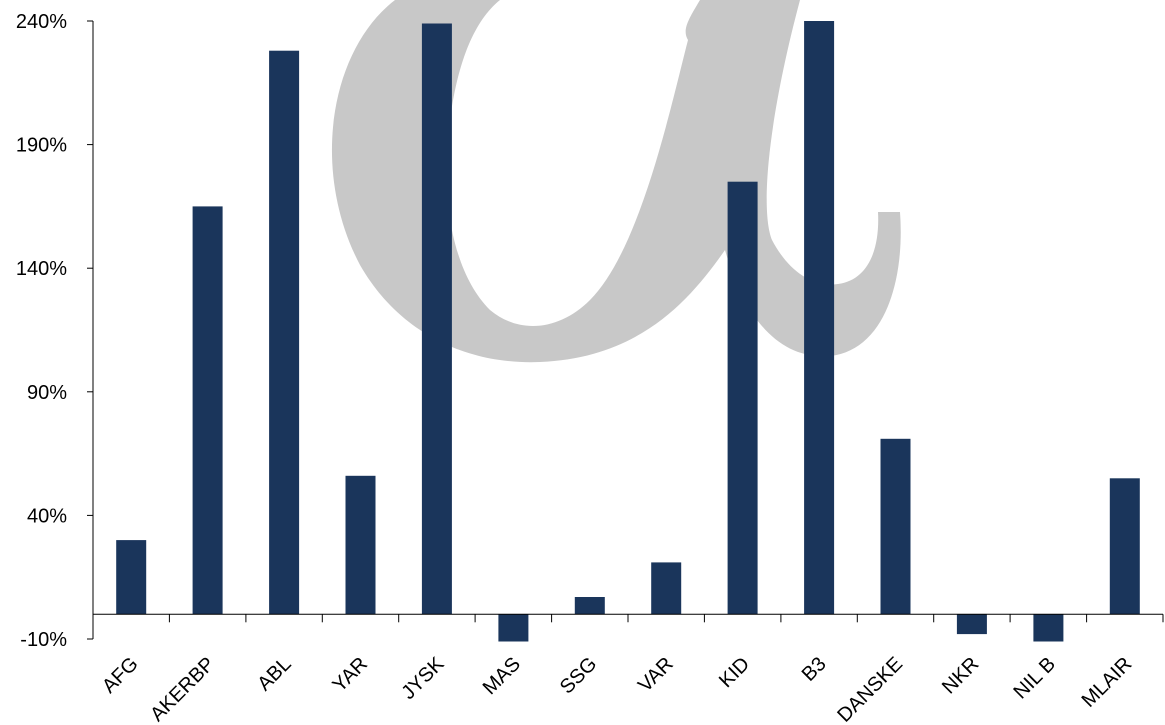 The width and height of the screenshot is (1165, 725). I want to click on bar-abl, so click(284, 333).